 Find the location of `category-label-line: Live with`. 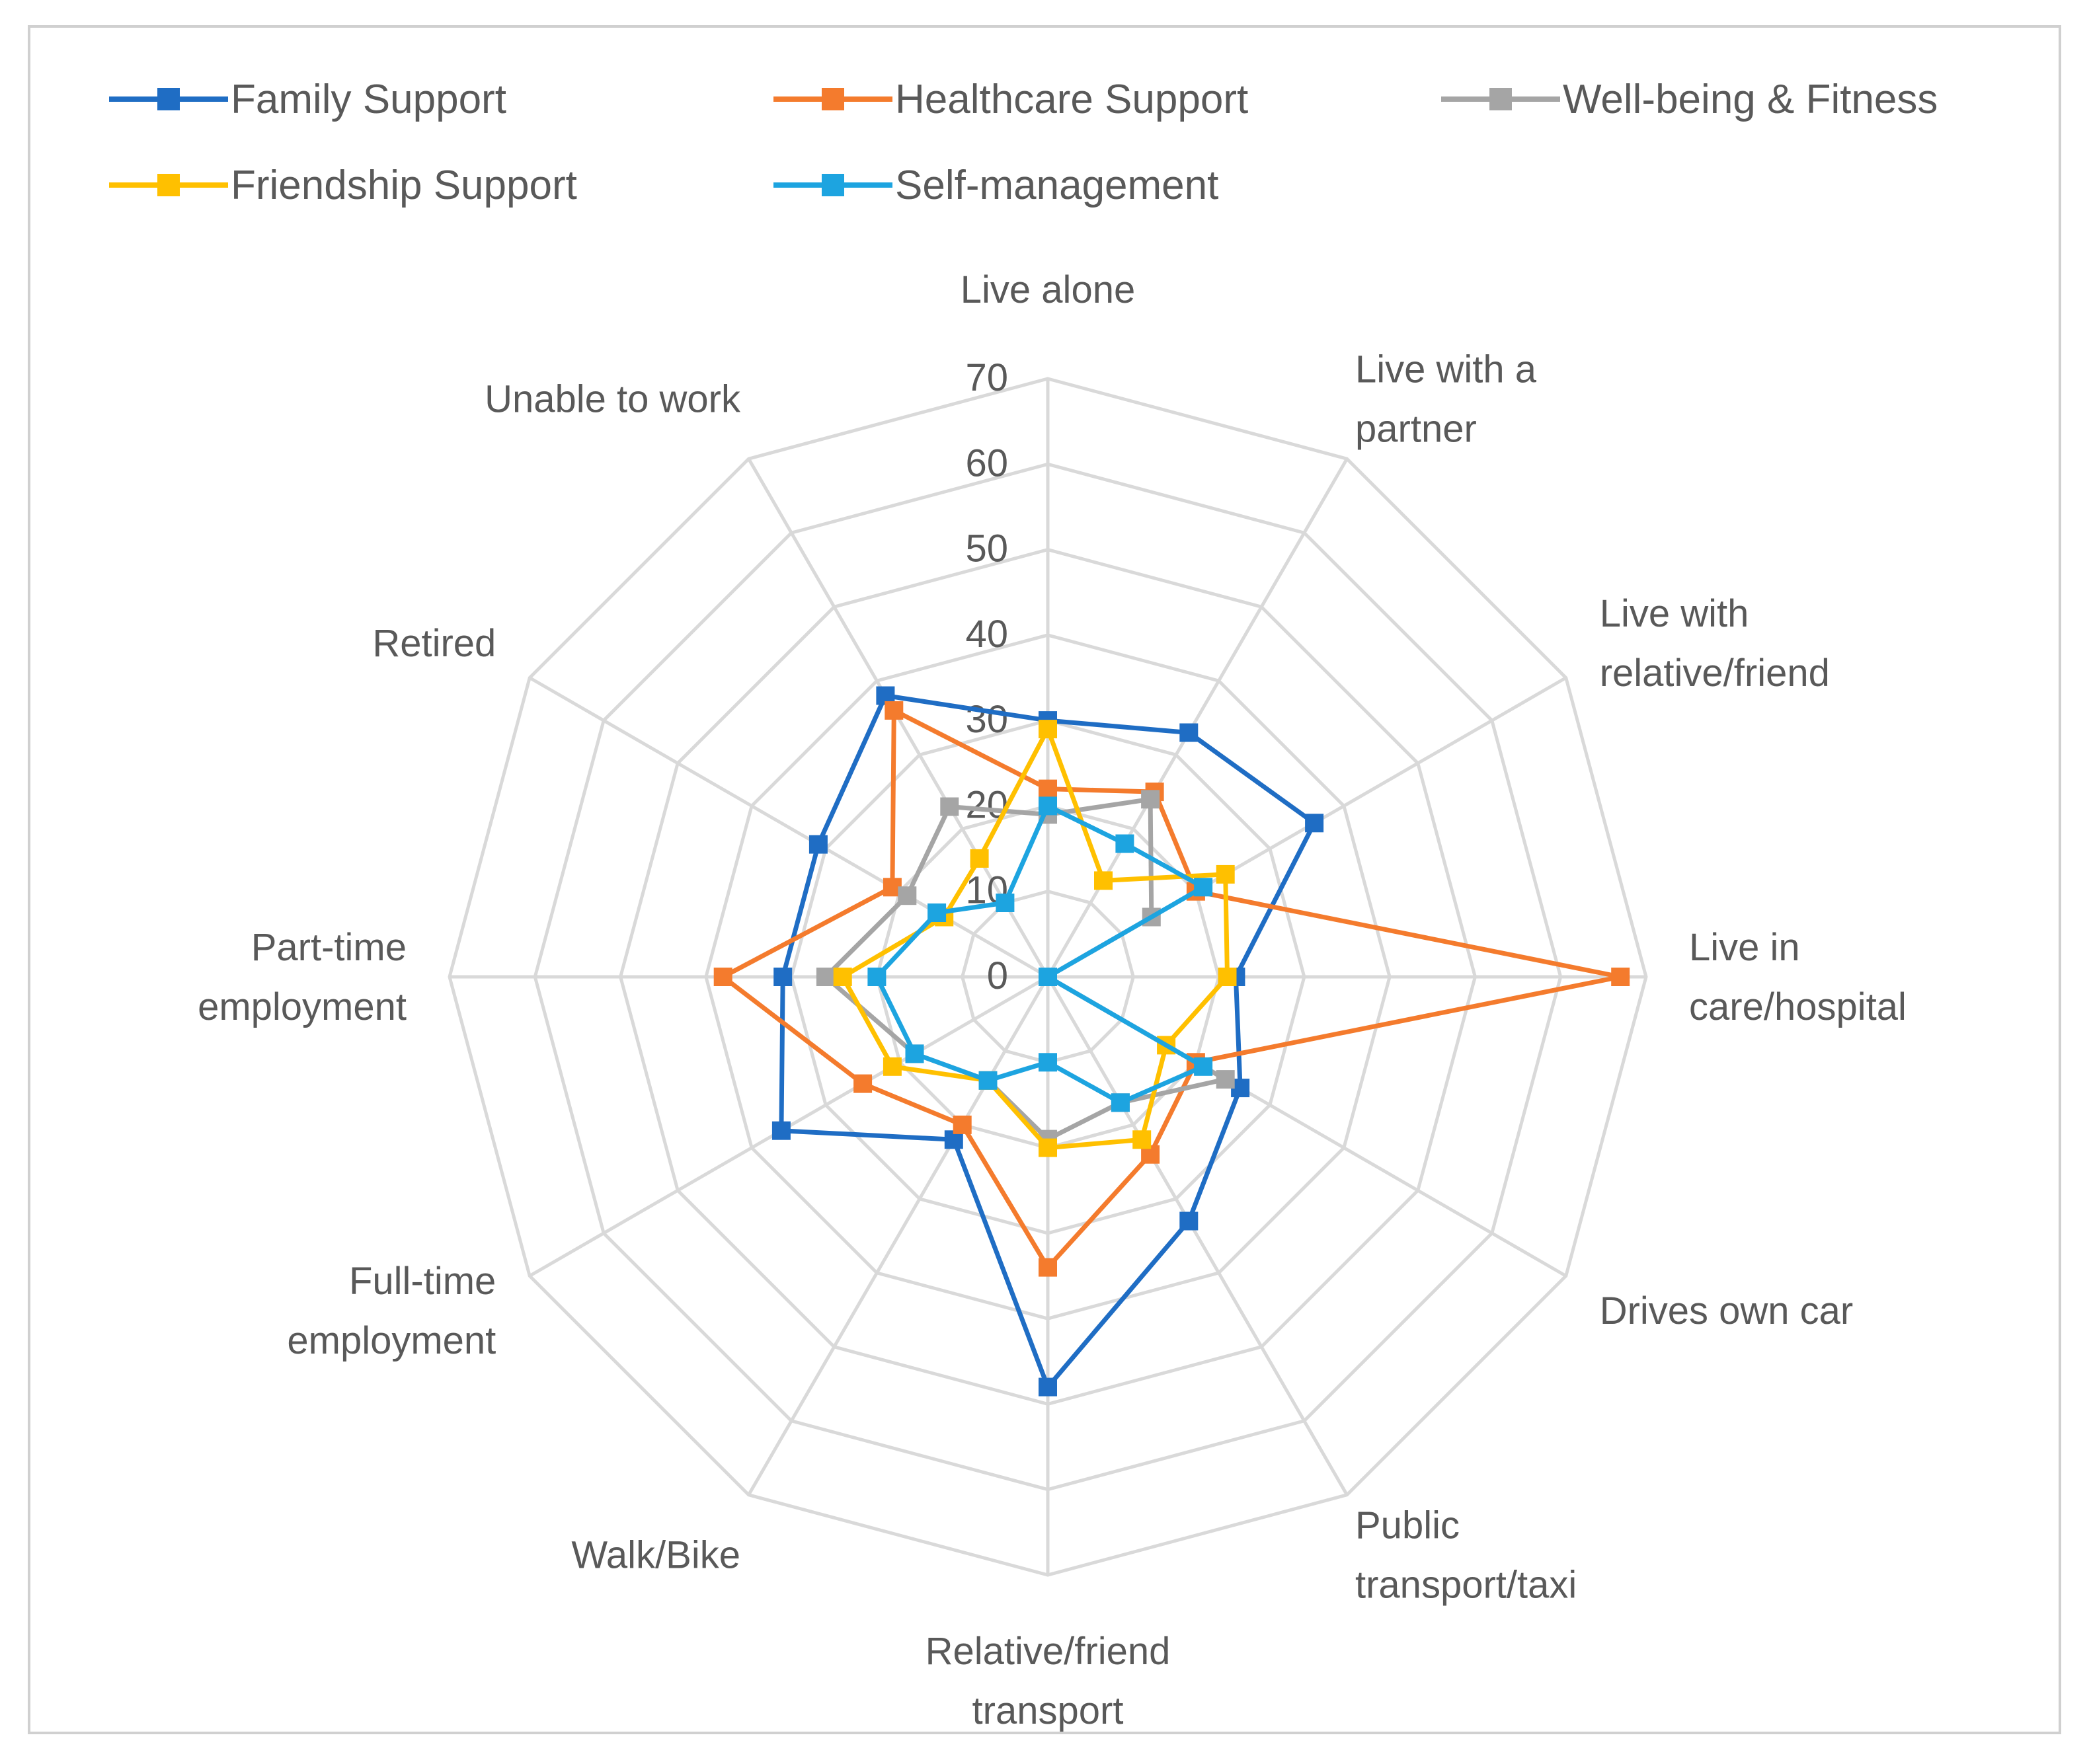

category-label-line: Live with is located at coordinates (1674, 613).